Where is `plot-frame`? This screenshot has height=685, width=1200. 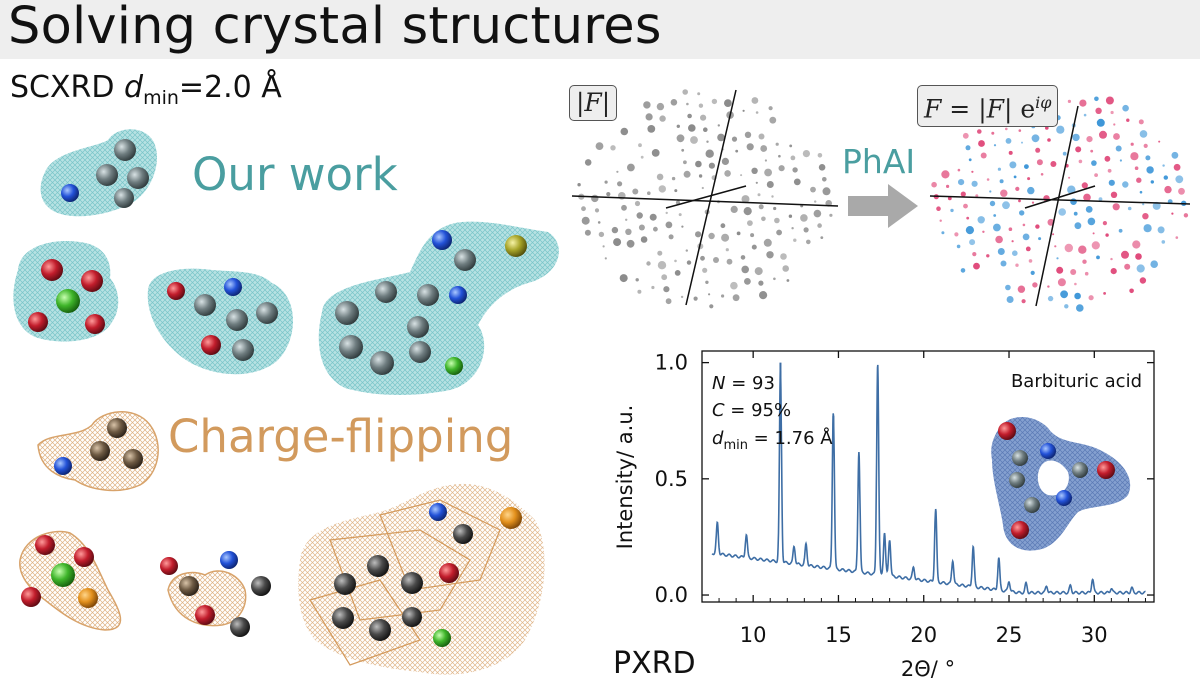 plot-frame is located at coordinates (928, 476).